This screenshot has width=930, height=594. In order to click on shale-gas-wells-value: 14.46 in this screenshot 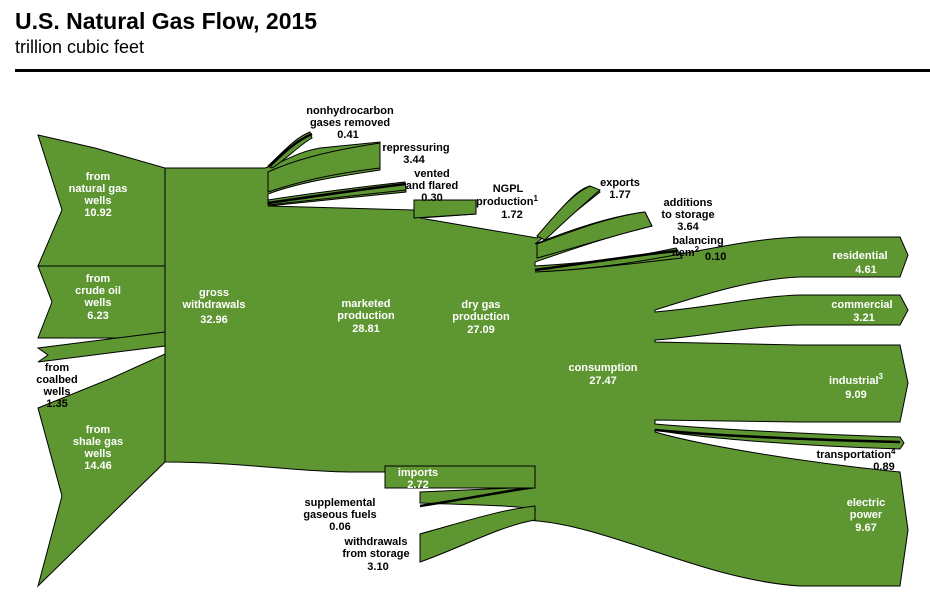, I will do `click(98, 466)`.